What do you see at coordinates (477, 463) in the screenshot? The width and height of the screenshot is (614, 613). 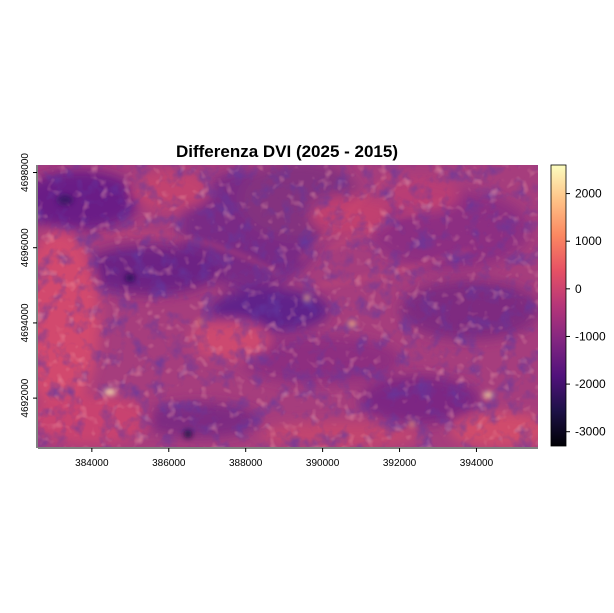 I see `x-tick-label: 394000` at bounding box center [477, 463].